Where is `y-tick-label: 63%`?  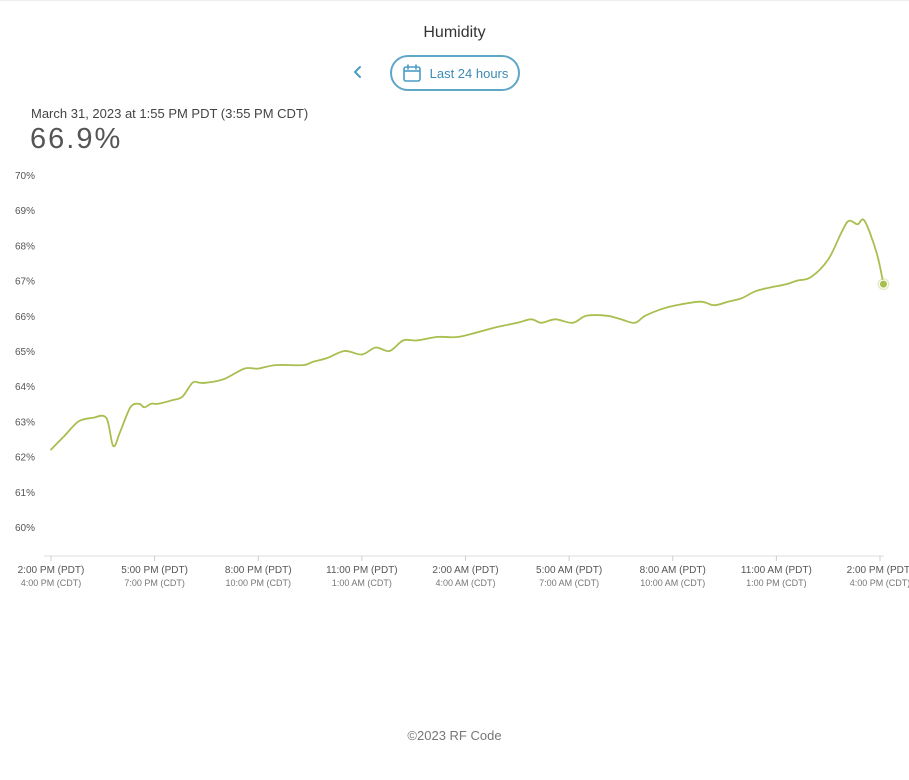
y-tick-label: 63% is located at coordinates (25, 422).